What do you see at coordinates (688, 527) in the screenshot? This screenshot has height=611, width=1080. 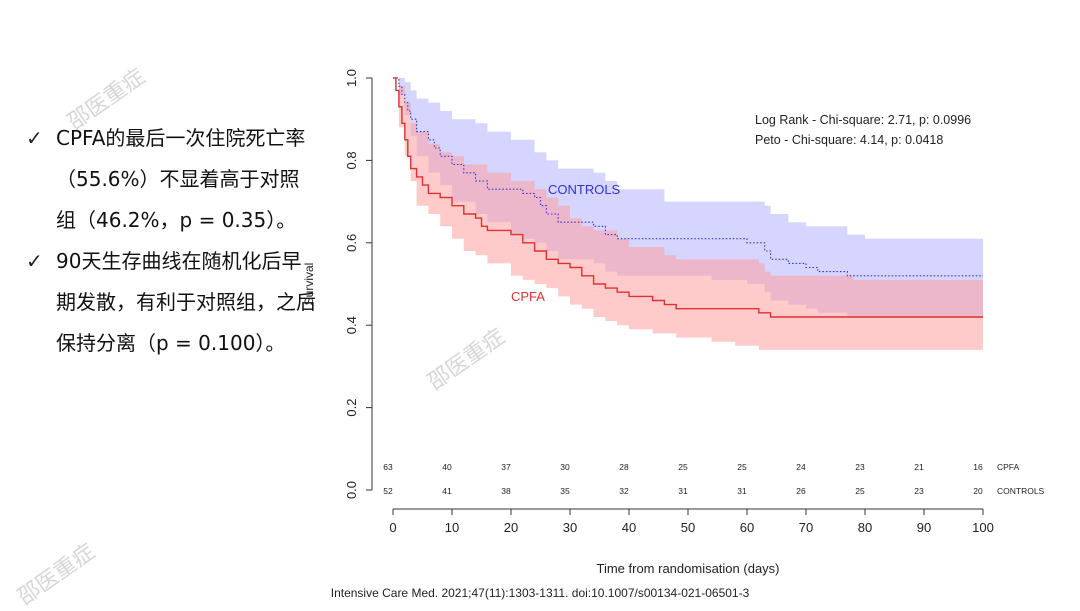 I see `x-tick-label: 50` at bounding box center [688, 527].